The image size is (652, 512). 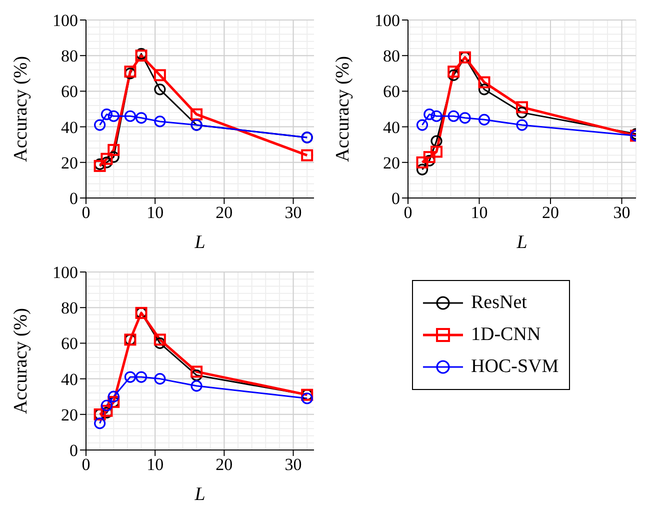 What do you see at coordinates (515, 367) in the screenshot?
I see `legend-label: HOC-SVM` at bounding box center [515, 367].